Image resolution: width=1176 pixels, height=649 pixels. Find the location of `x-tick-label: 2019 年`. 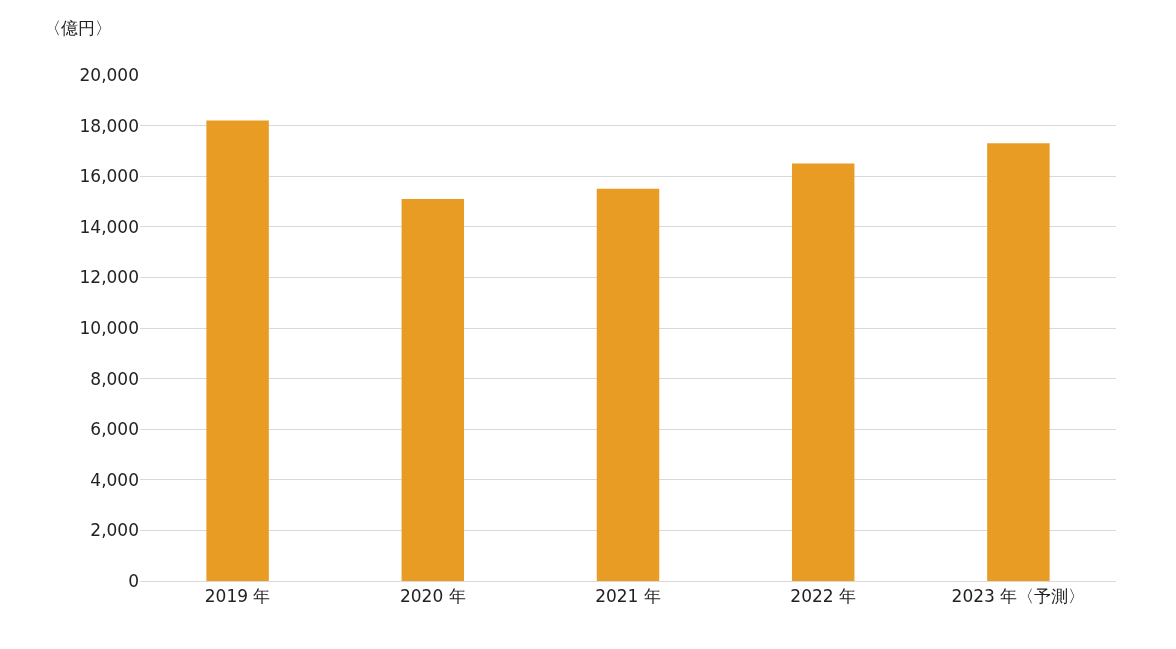

x-tick-label: 2019 年 is located at coordinates (237, 596).